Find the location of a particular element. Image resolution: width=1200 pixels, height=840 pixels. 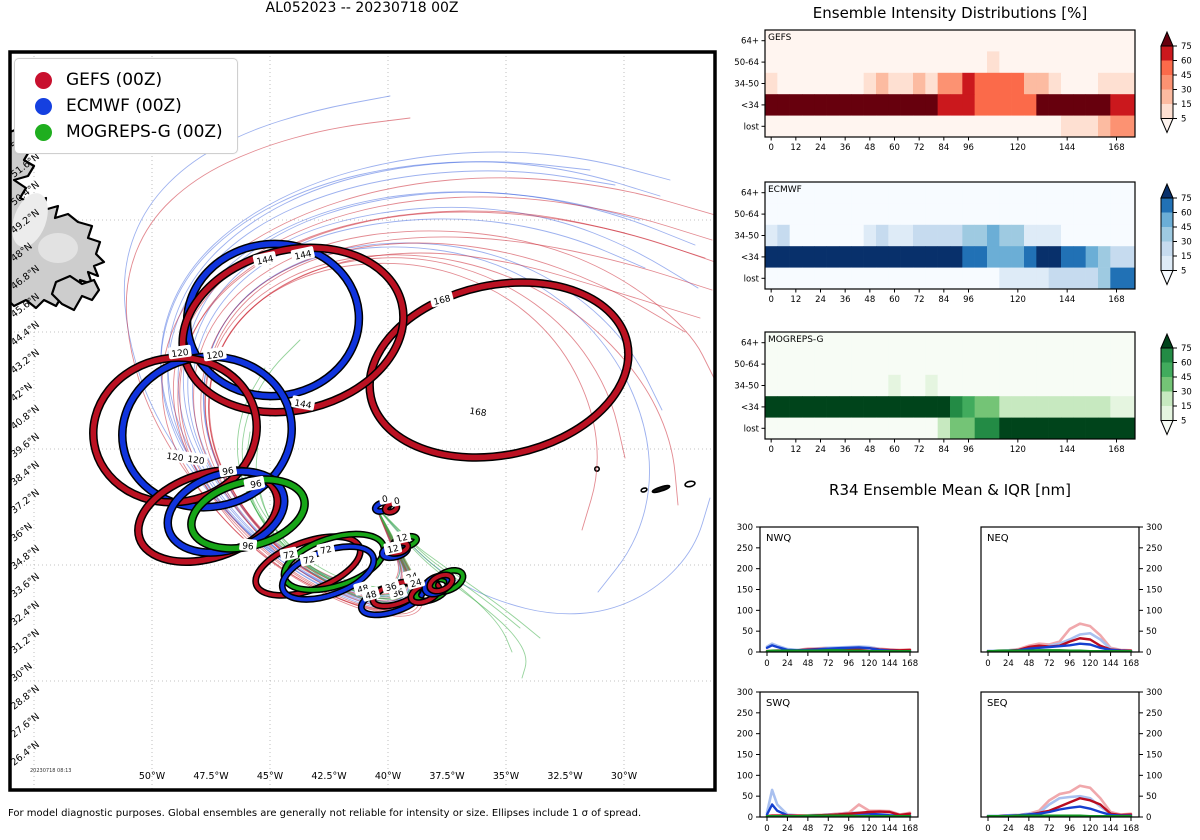

r34-panel-nwq: 0 24 48 72 96 120 144 168 0 50 100 150 200 250 300 NWQ is located at coordinates (828, 596).